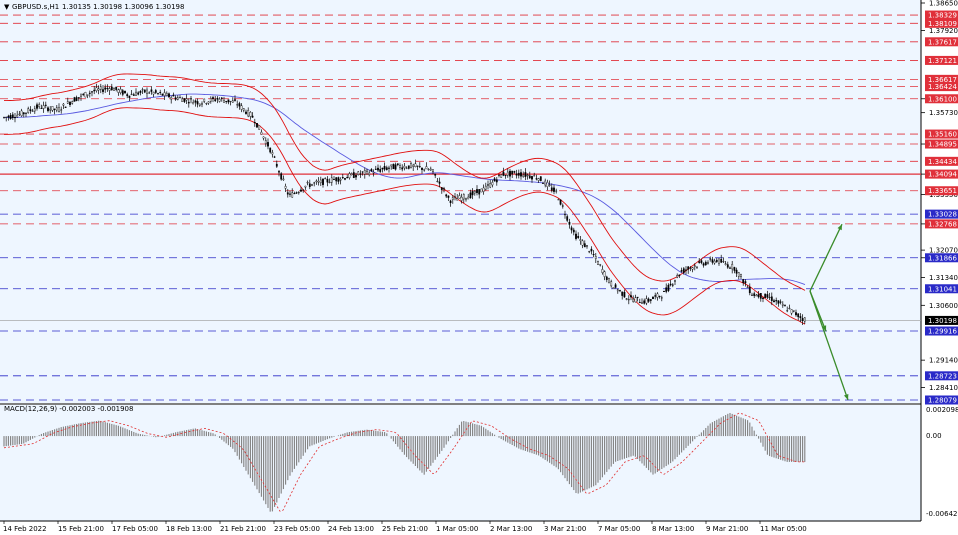 This screenshot has height=535, width=958. What do you see at coordinates (943, 251) in the screenshot?
I see `price-tick-label: 1.32070` at bounding box center [943, 251].